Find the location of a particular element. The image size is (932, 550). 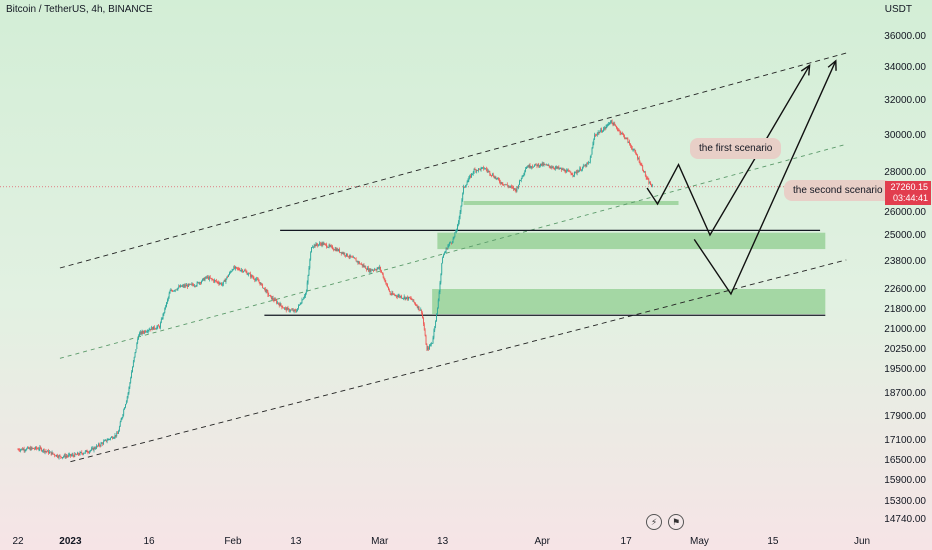

time-axis-tick: Mar is located at coordinates (380, 541).